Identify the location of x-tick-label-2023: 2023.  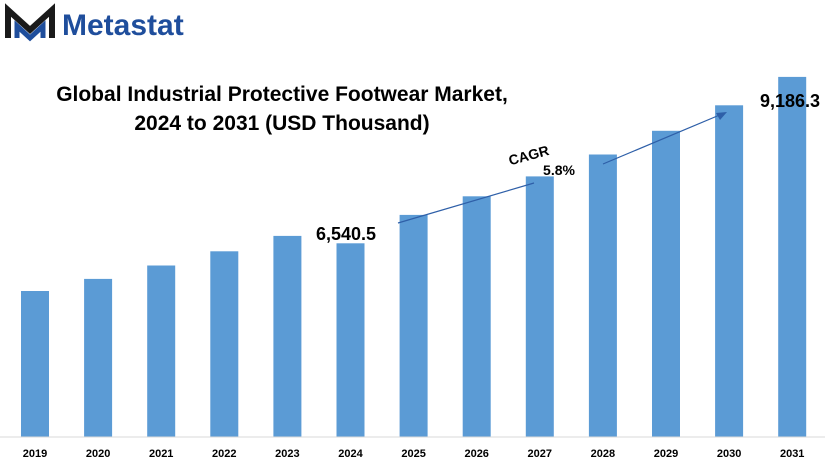
(287, 454).